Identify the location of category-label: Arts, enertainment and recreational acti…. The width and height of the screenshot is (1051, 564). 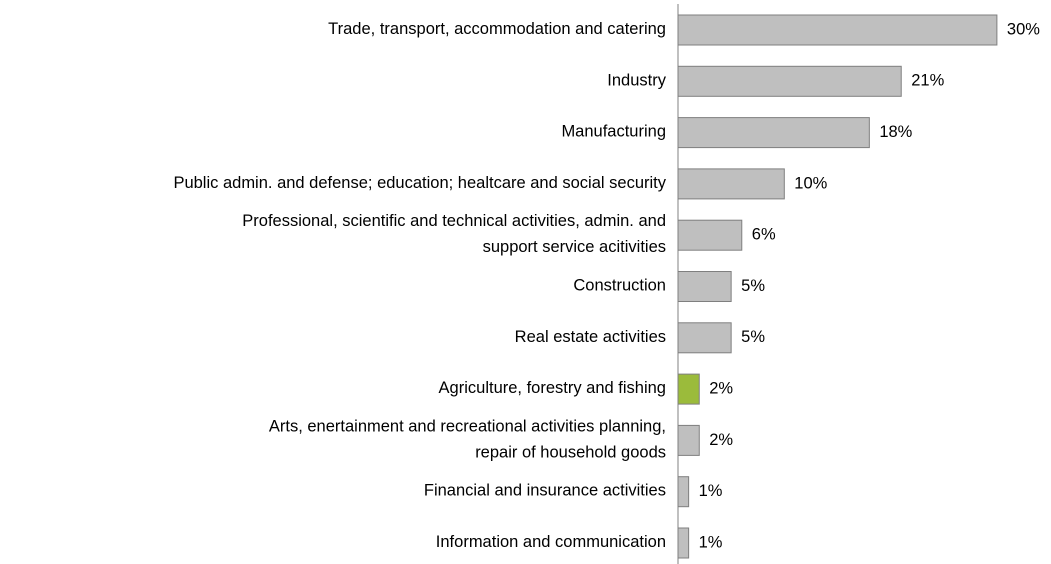
(467, 440).